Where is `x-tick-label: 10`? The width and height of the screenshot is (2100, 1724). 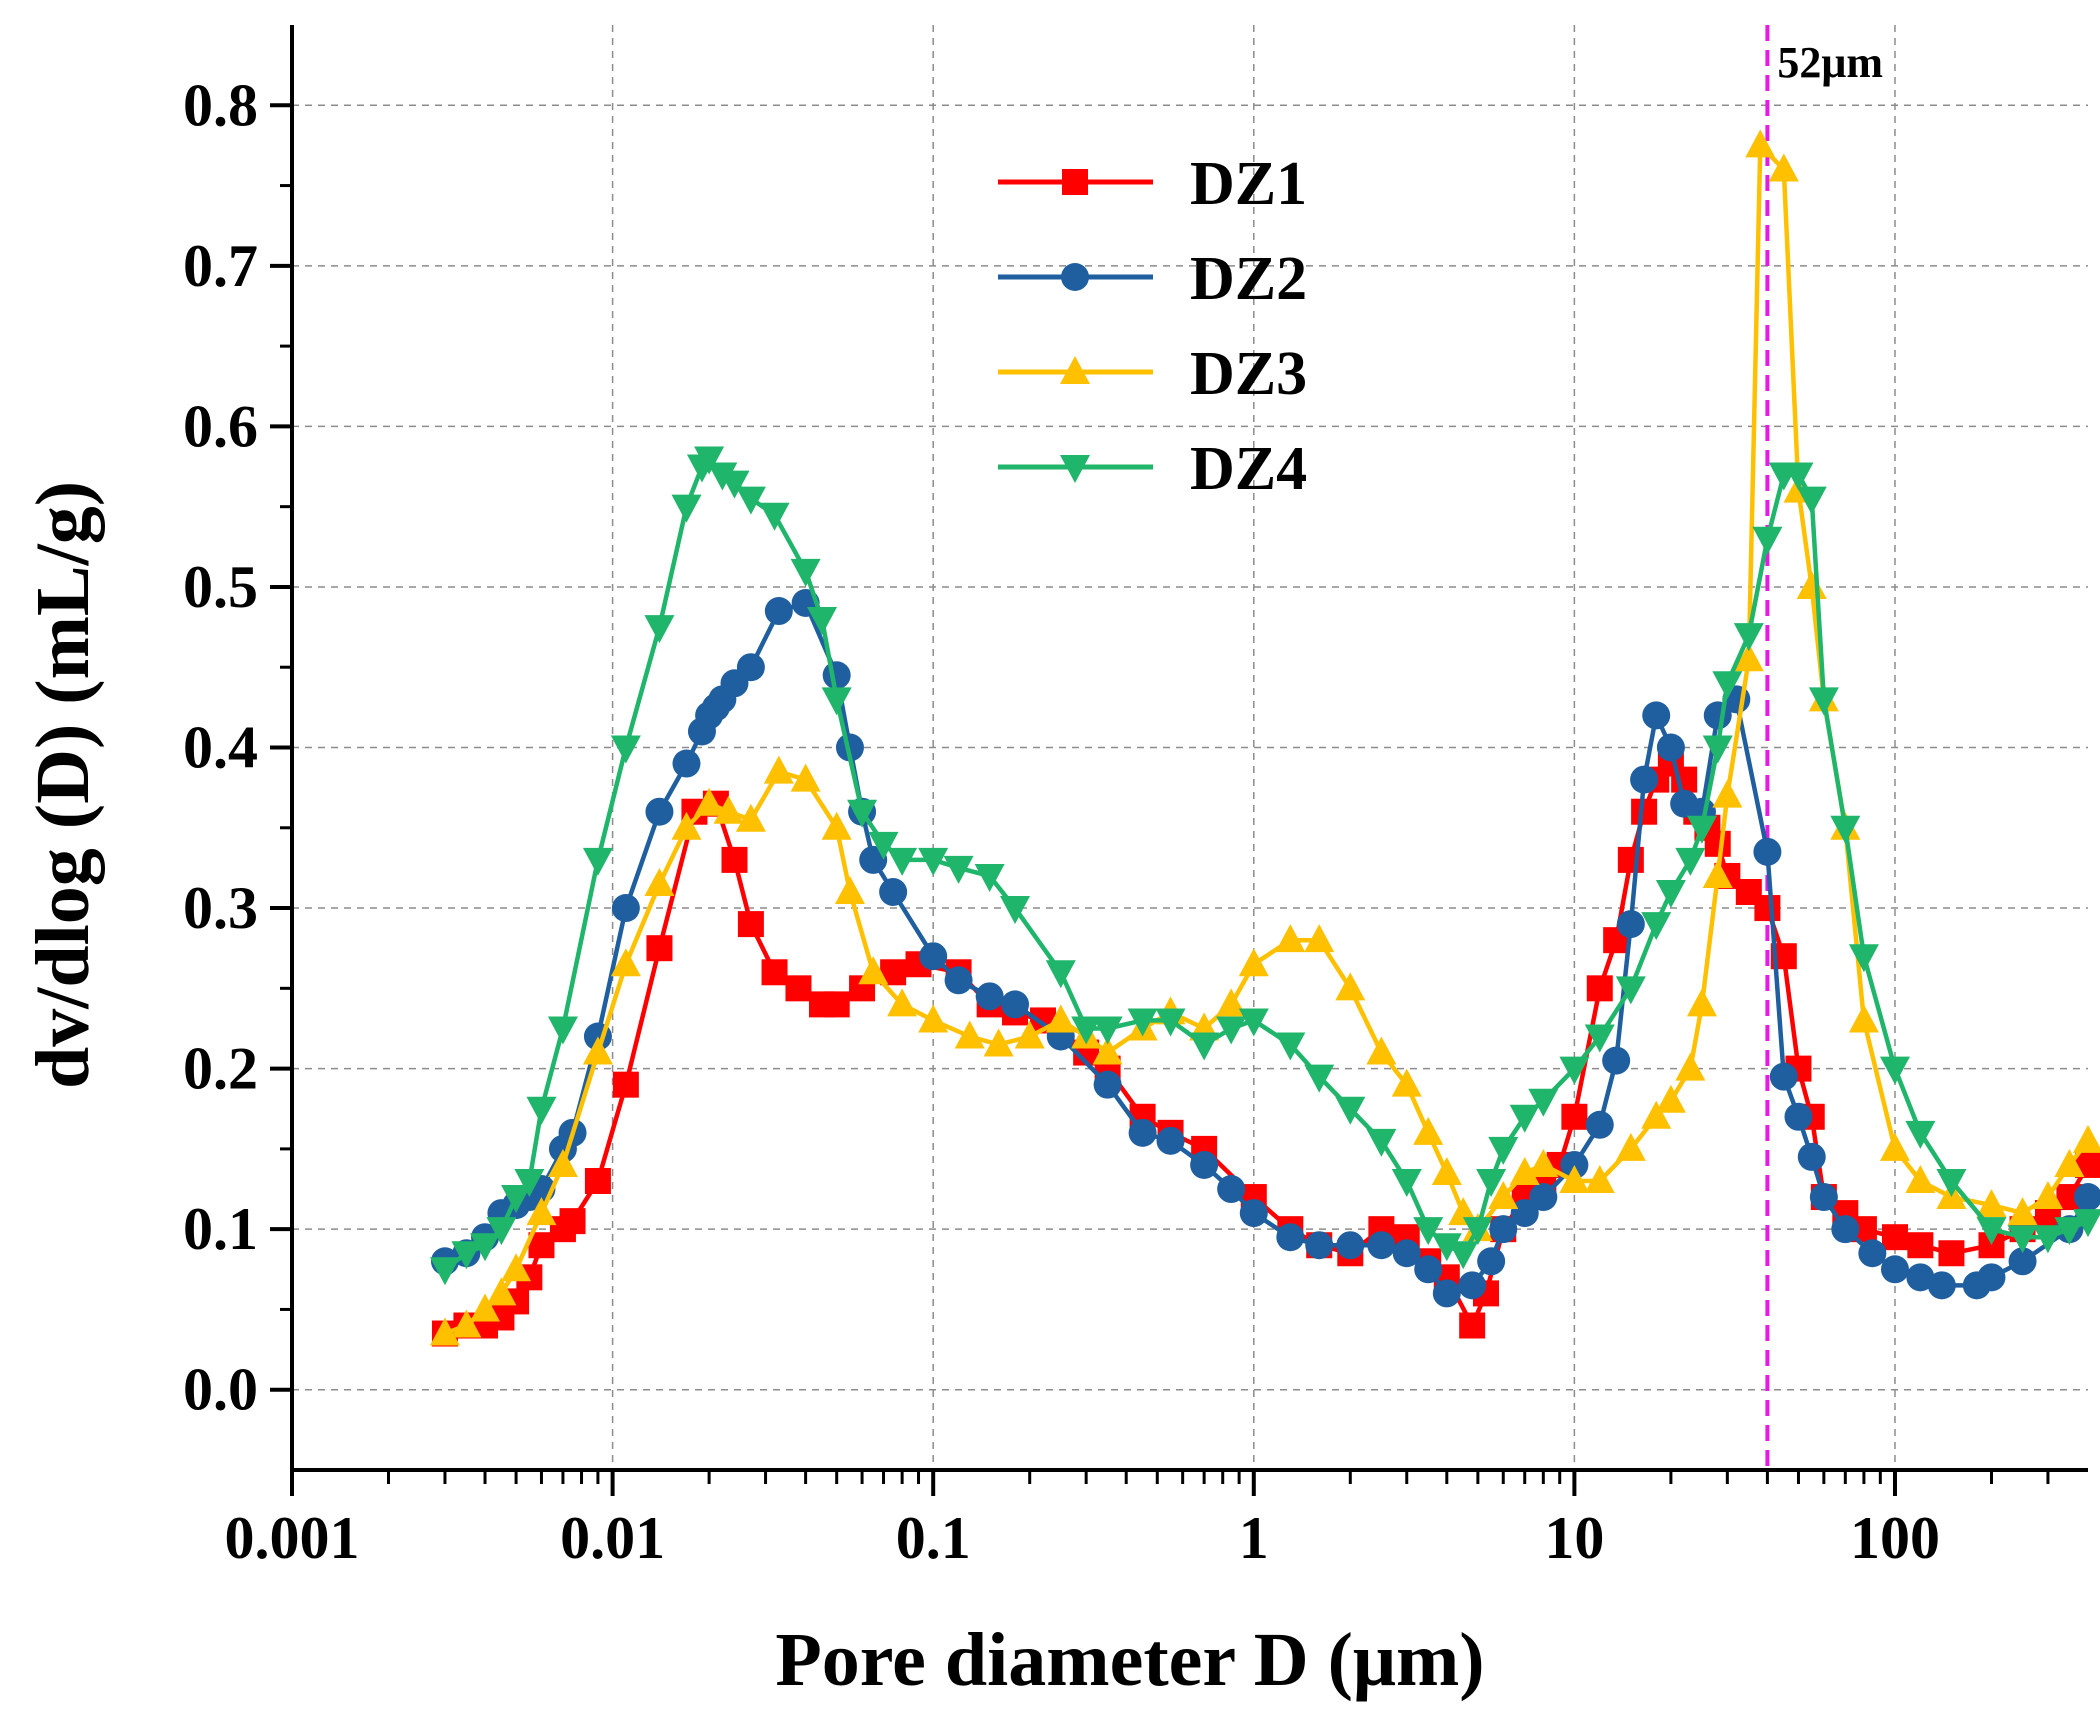
x-tick-label: 10 is located at coordinates (1574, 1538).